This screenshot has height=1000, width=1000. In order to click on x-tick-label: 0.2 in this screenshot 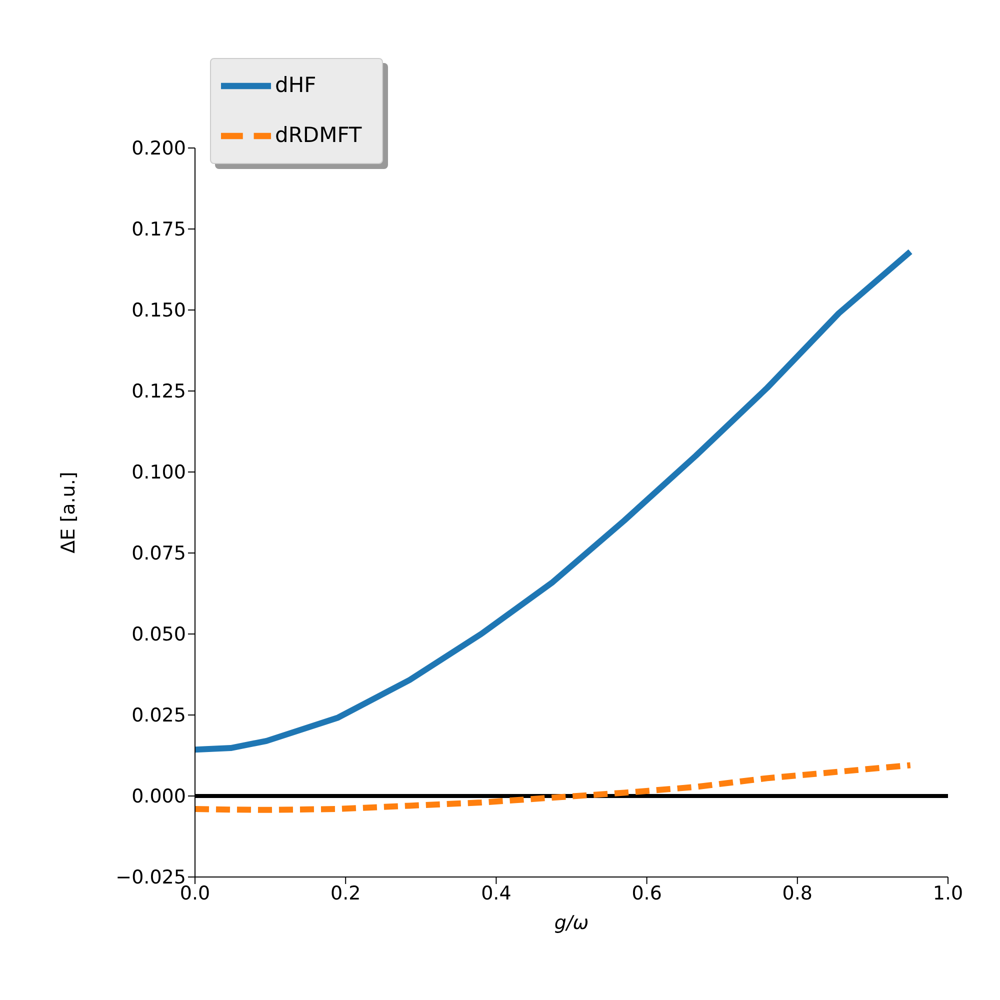, I will do `click(345, 893)`.